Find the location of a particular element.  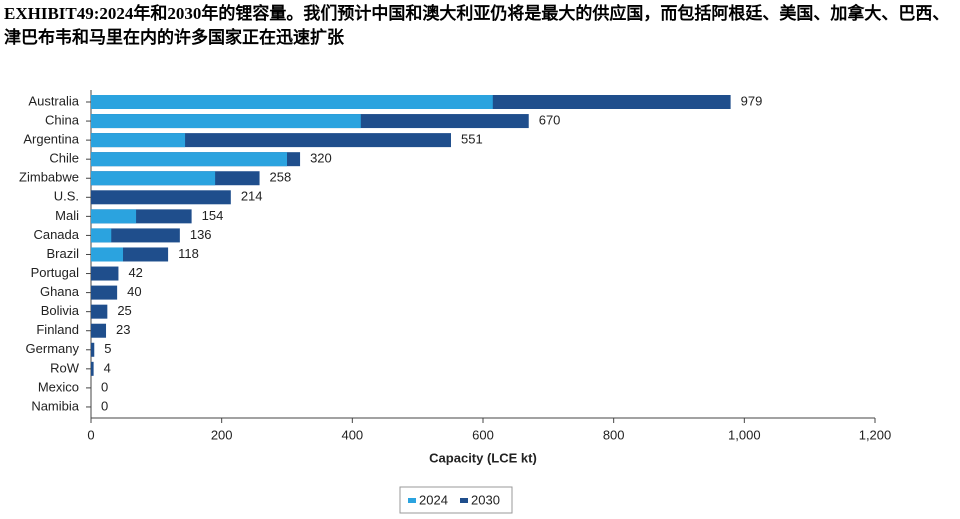

data-label: 23 is located at coordinates (123, 329).